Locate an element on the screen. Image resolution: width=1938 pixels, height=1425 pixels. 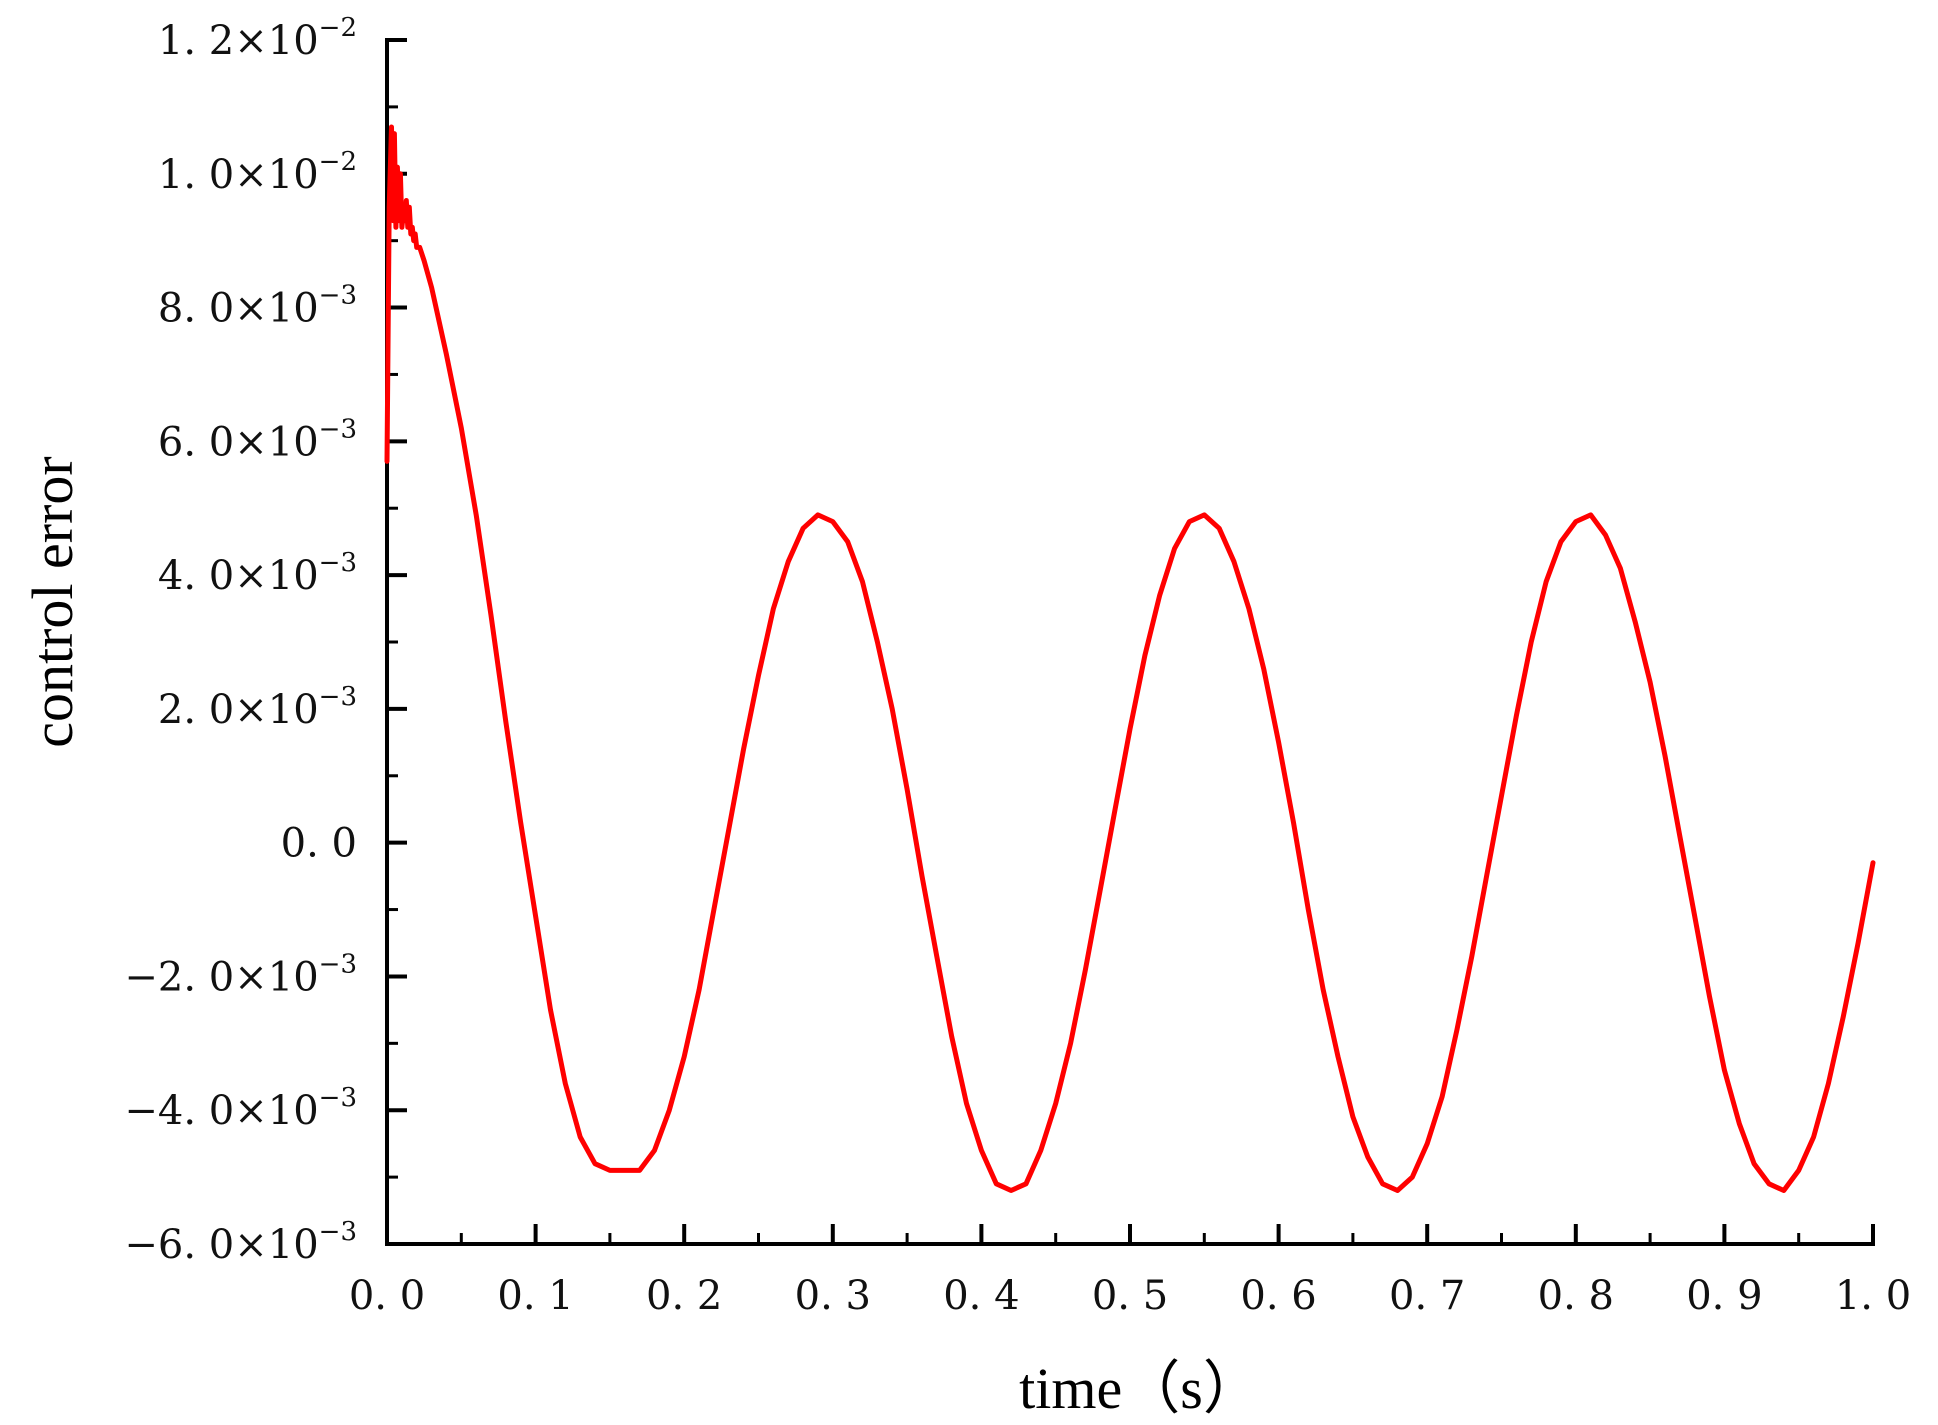
y-axis-title: control error is located at coordinates (52, 601).